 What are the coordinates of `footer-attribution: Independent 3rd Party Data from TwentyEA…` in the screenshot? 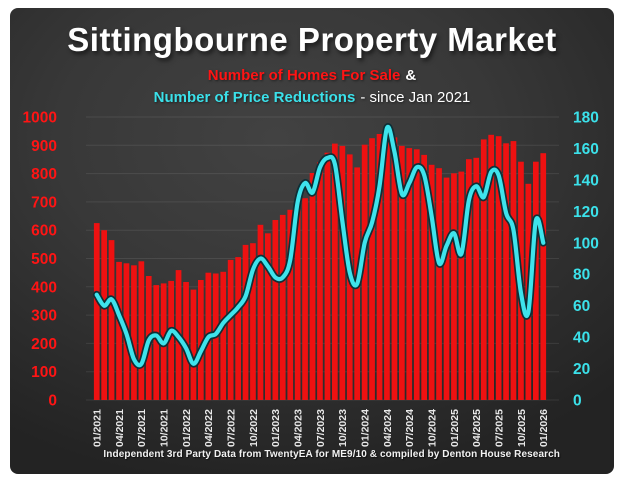 It's located at (331, 454).